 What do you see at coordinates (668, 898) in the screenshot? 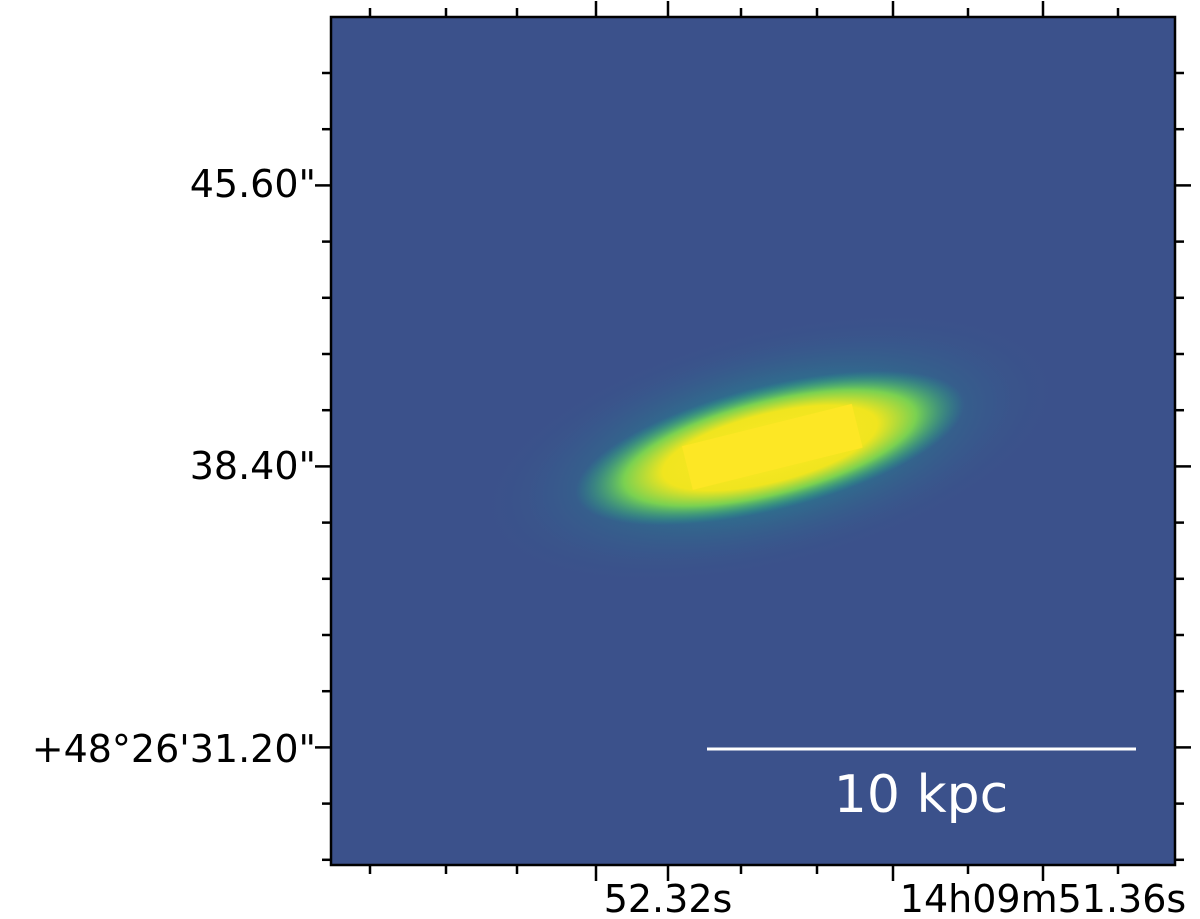
I see `x-tick-label: 52.32s` at bounding box center [668, 898].